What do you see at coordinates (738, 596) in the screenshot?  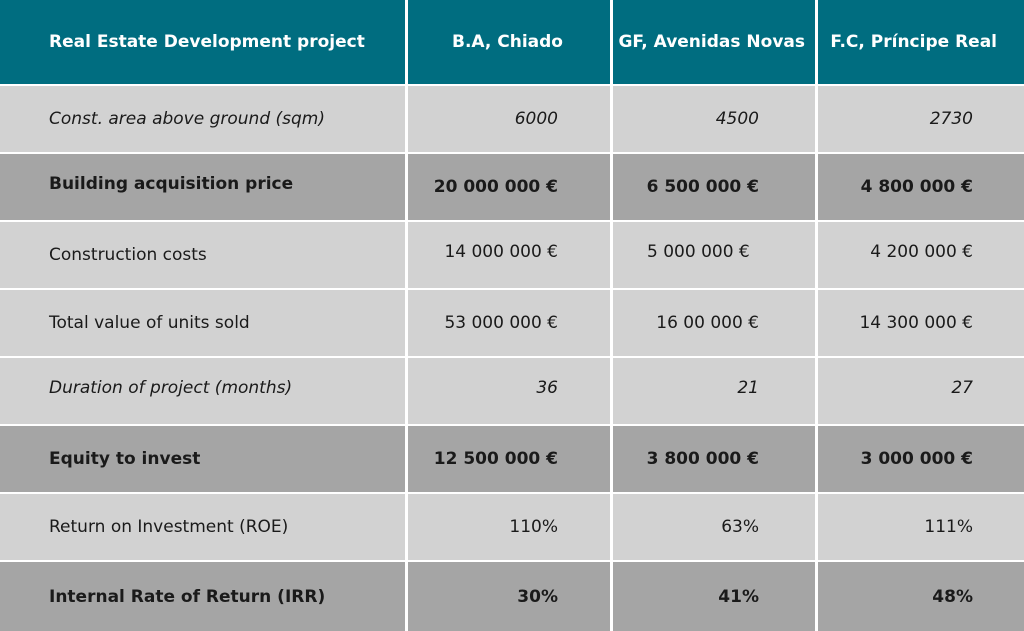 I see `value-avenidas-novas: 41%` at bounding box center [738, 596].